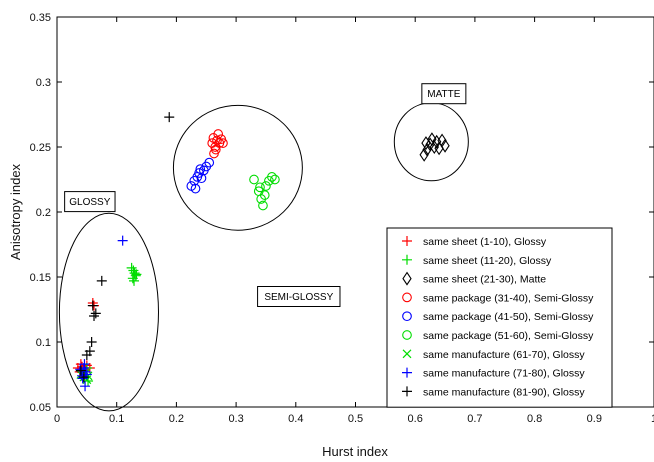 Image resolution: width=654 pixels, height=462 pixels. What do you see at coordinates (355, 451) in the screenshot?
I see `x-axis-title: Hurst index` at bounding box center [355, 451].